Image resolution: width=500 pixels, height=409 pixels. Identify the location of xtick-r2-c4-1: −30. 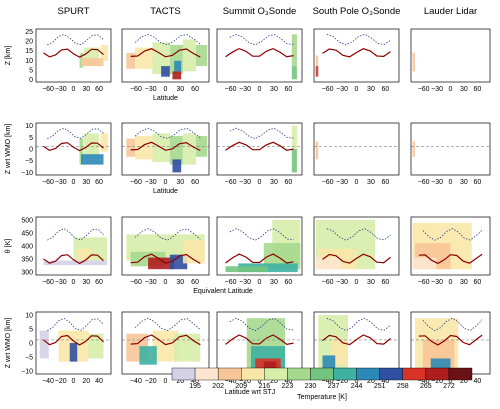
(437, 282).